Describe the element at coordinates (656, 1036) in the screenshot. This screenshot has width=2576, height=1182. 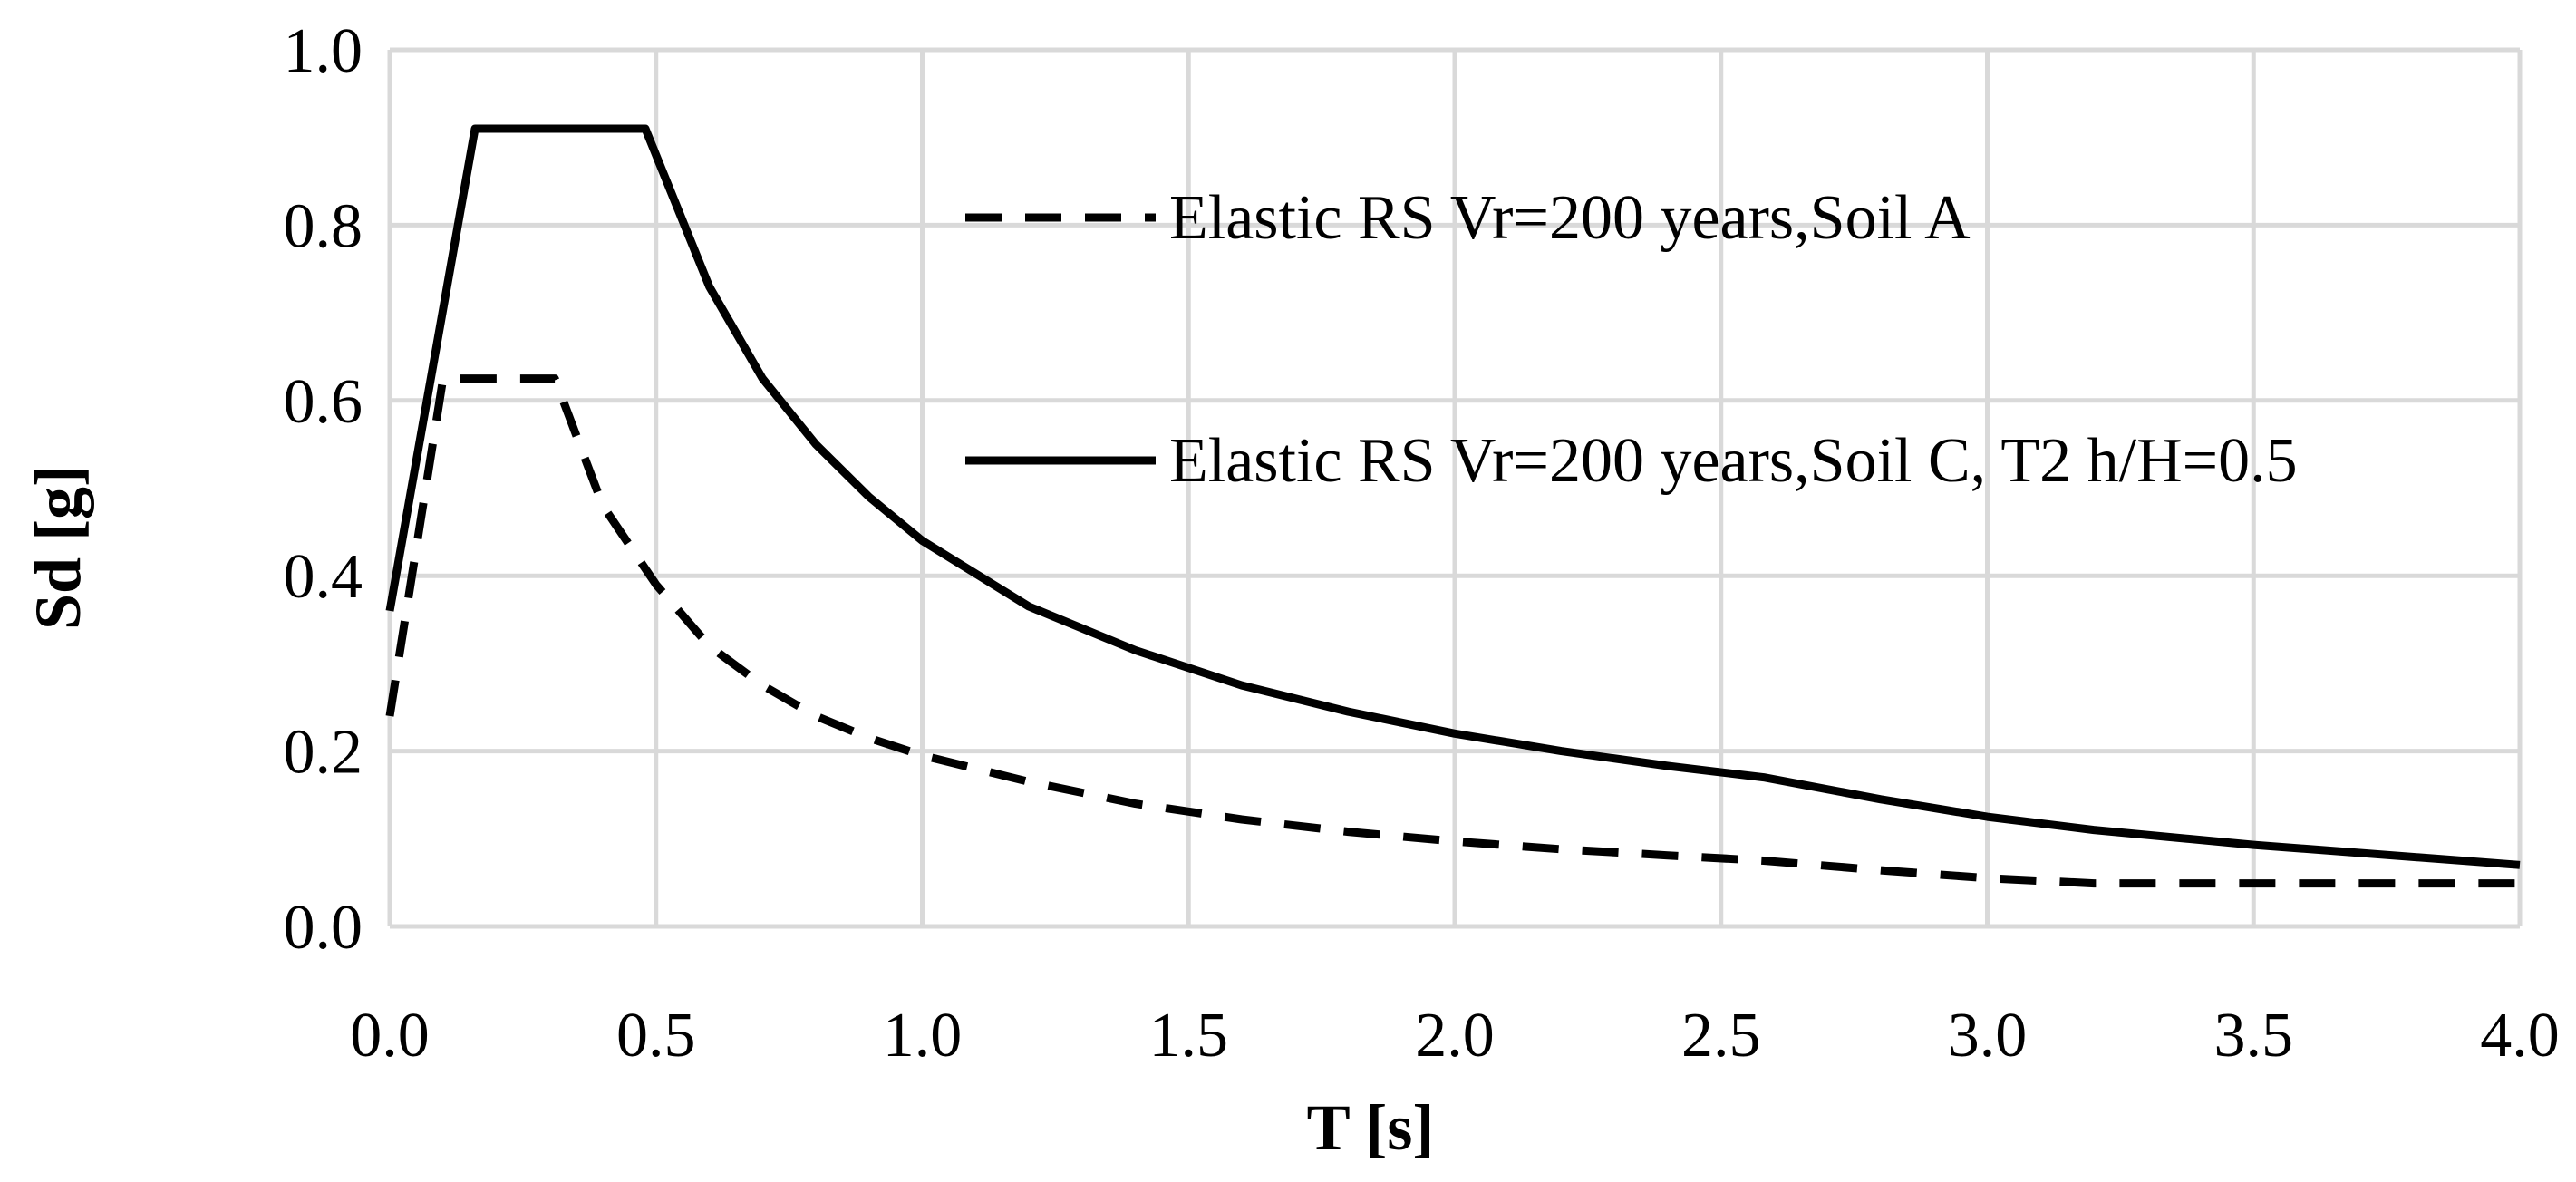
I see `x-tick-label: 0.5` at that location.